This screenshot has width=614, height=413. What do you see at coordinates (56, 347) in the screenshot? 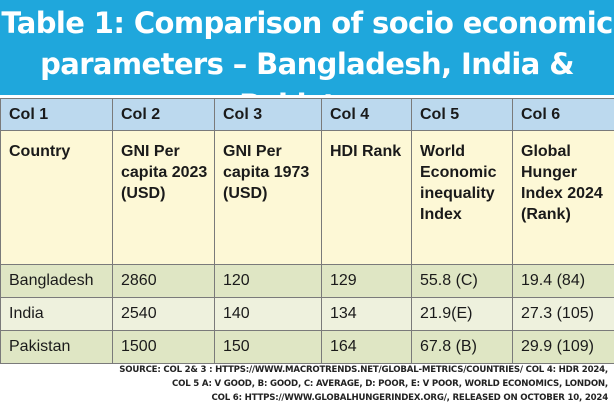
I see `table-cell: Pakistan` at bounding box center [56, 347].